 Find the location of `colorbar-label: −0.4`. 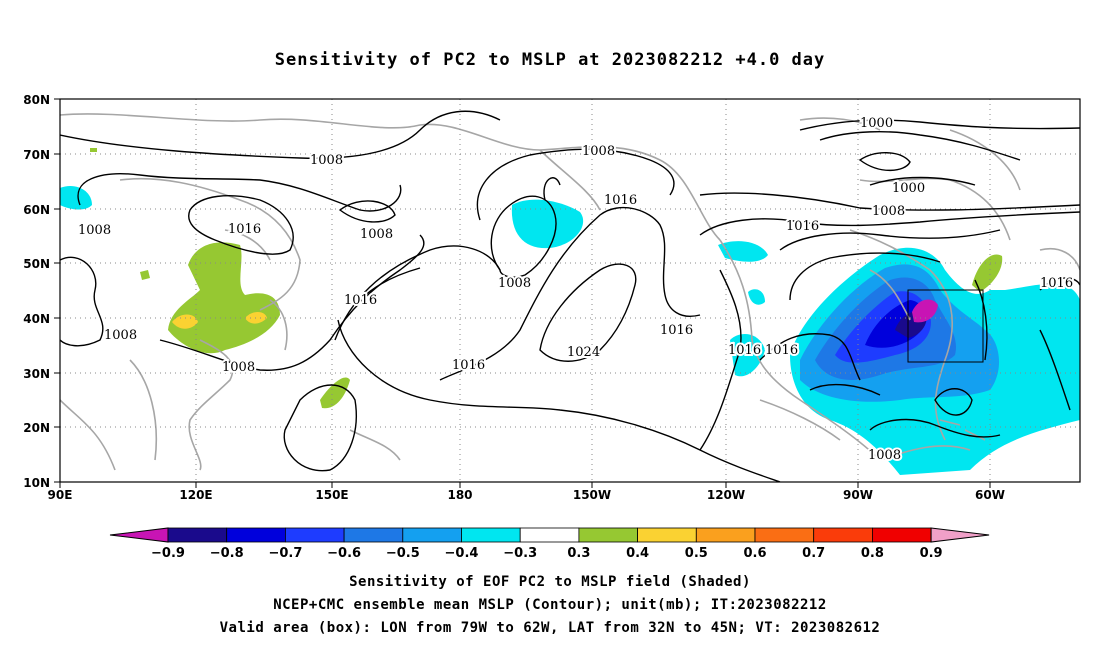

colorbar-label: −0.4 is located at coordinates (462, 553).